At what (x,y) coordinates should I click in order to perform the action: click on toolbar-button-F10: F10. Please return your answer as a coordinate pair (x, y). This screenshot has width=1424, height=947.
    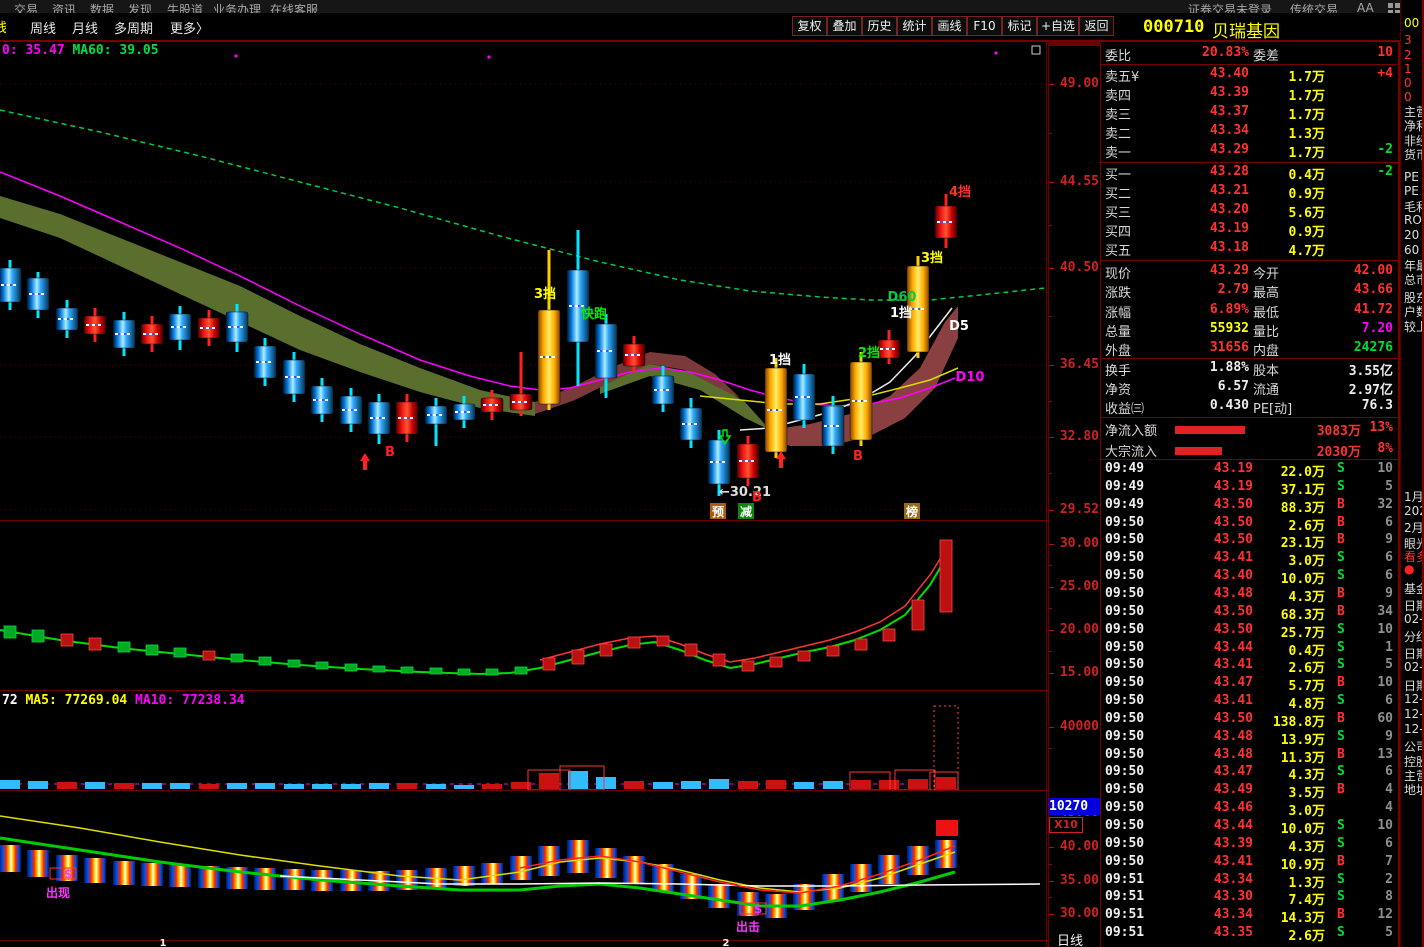
    Looking at the image, I should click on (984, 26).